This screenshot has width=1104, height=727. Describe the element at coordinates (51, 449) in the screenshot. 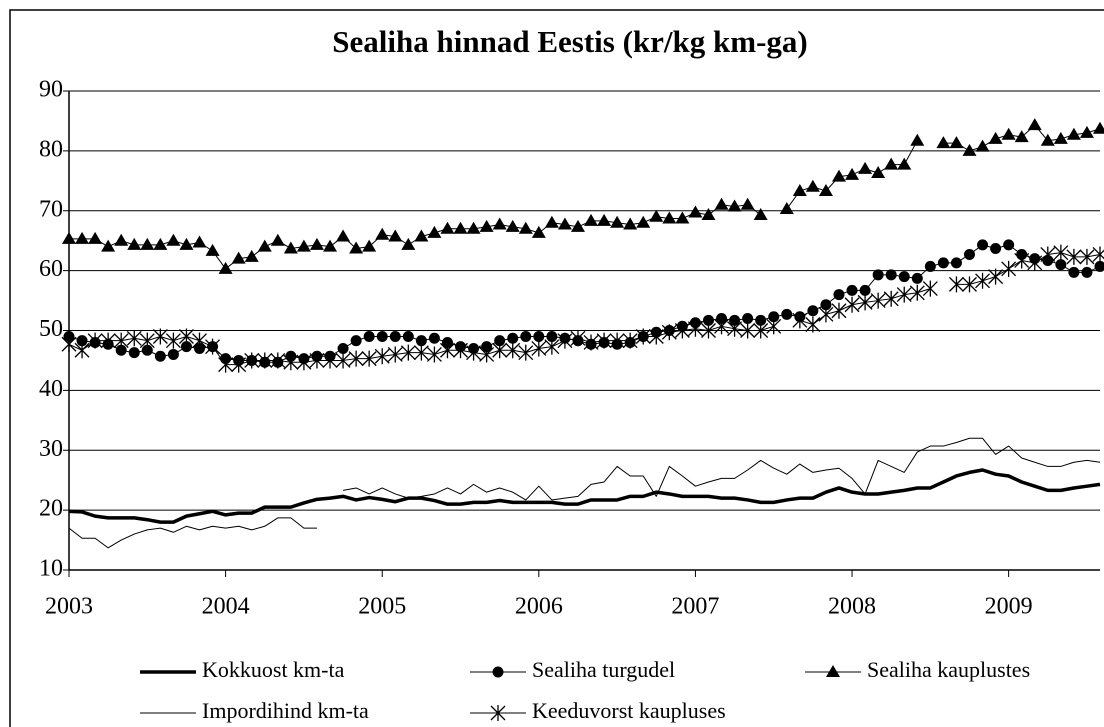

I see `y-tick-label: 30` at that location.